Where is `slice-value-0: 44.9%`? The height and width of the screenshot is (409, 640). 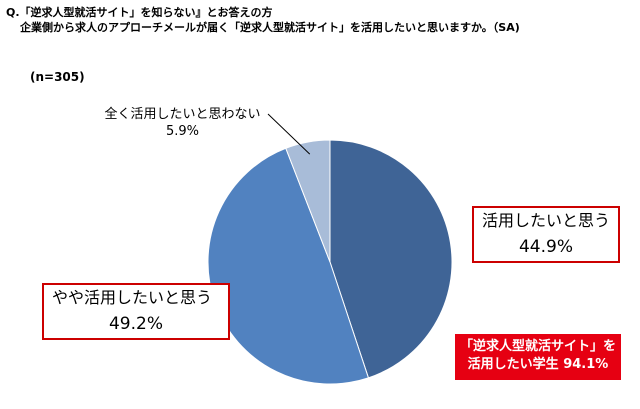 slice-value-0: 44.9% is located at coordinates (545, 247).